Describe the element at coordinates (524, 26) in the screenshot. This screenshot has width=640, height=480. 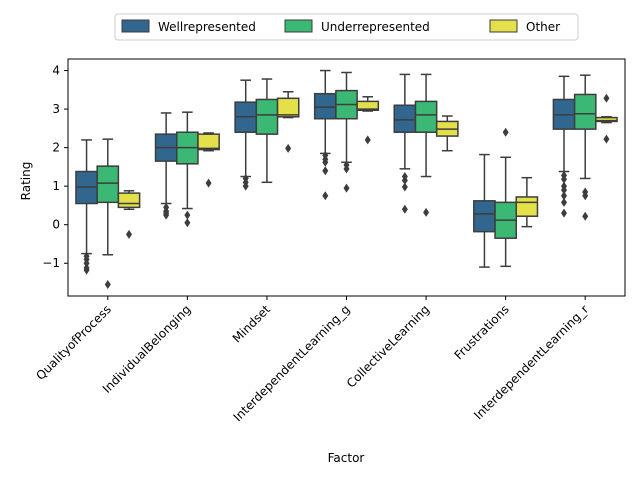
I see `legend-item: Other` at that location.